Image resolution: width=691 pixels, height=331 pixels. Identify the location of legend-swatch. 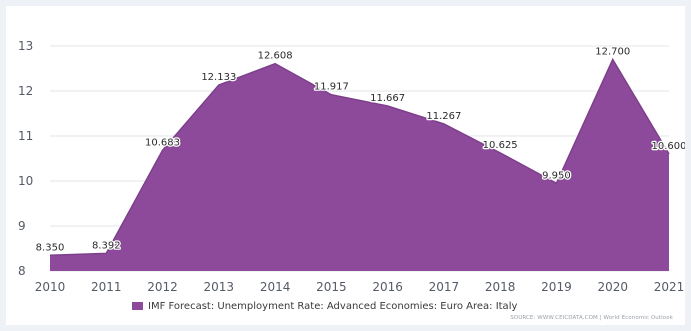
(137, 306).